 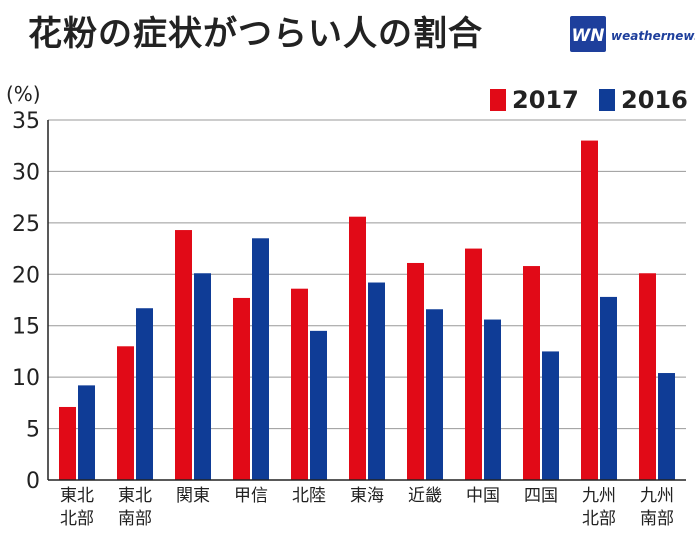 What do you see at coordinates (657, 496) in the screenshot?
I see `x-tick-label-10-line-0: 九州` at bounding box center [657, 496].